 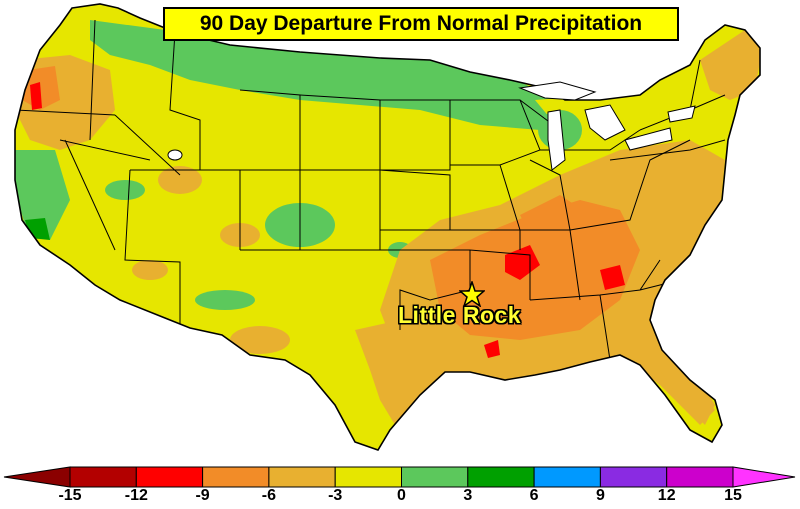 I want to click on legend-tick-label: 6, so click(x=534, y=495).